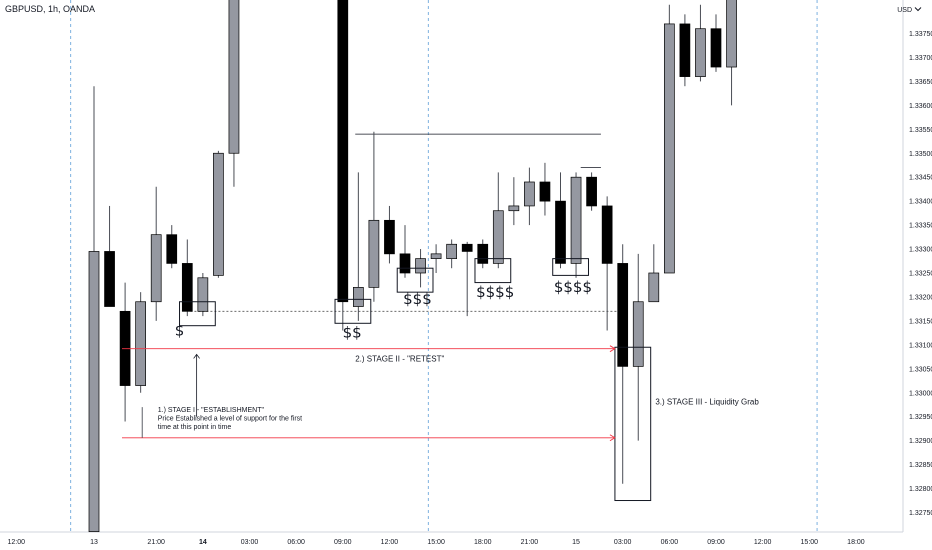 This screenshot has width=932, height=550. I want to click on time-tick-label: 13, so click(94, 542).